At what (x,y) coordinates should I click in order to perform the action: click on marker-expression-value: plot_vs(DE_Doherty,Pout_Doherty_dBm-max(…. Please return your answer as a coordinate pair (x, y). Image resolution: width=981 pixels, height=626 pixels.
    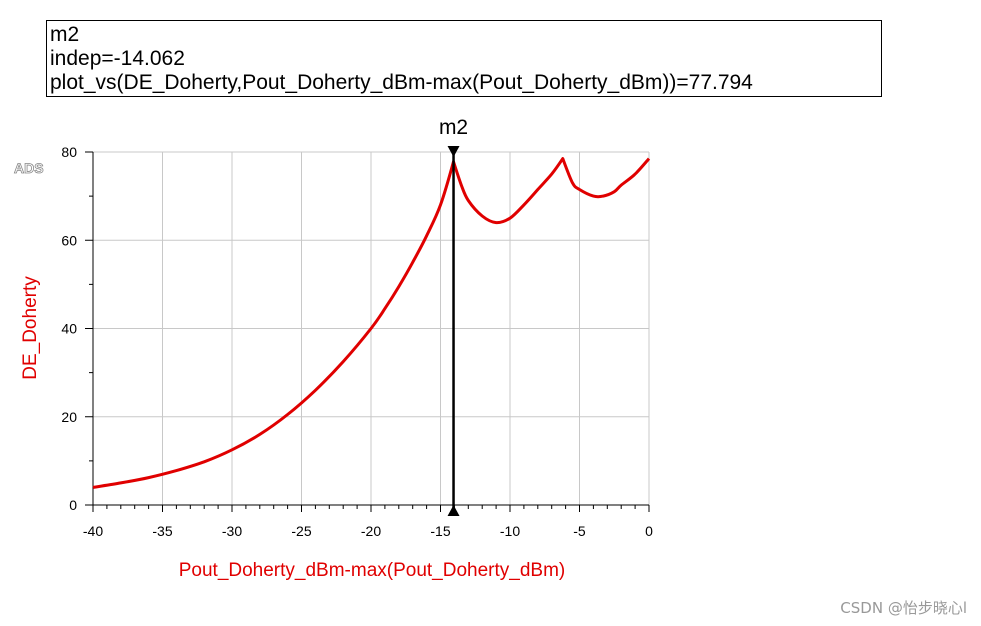
    Looking at the image, I should click on (401, 82).